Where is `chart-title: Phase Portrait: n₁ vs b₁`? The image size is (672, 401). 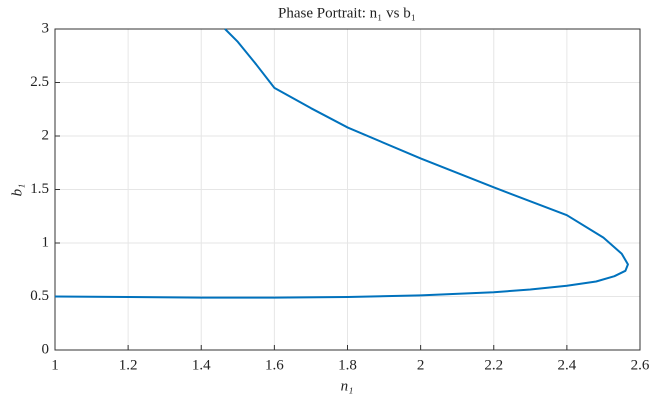 chart-title: Phase Portrait: n₁ vs b₁ is located at coordinates (347, 13).